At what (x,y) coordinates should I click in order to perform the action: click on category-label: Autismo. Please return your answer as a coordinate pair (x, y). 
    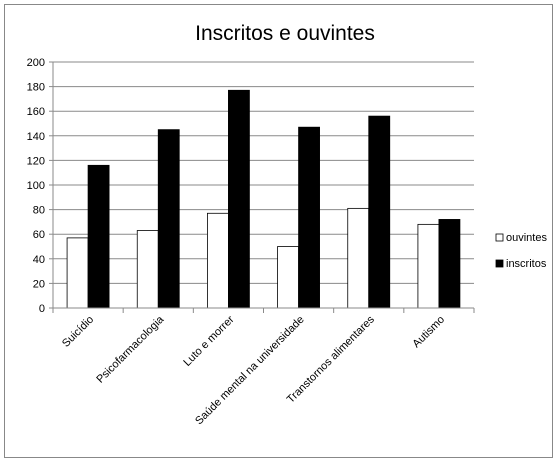
    Looking at the image, I should click on (428, 332).